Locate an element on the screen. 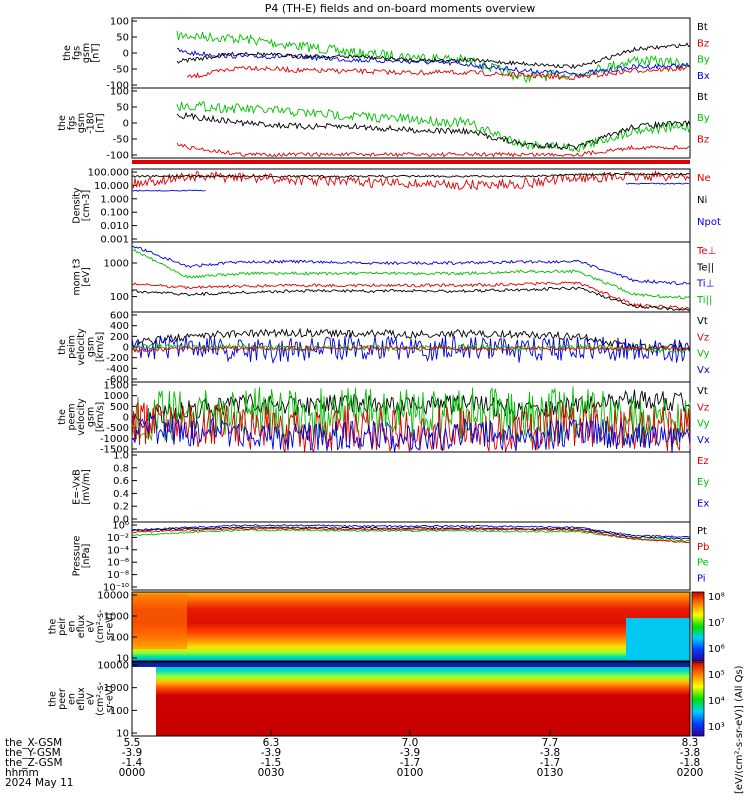  y-axis-label: [nPa] is located at coordinates (86, 556).